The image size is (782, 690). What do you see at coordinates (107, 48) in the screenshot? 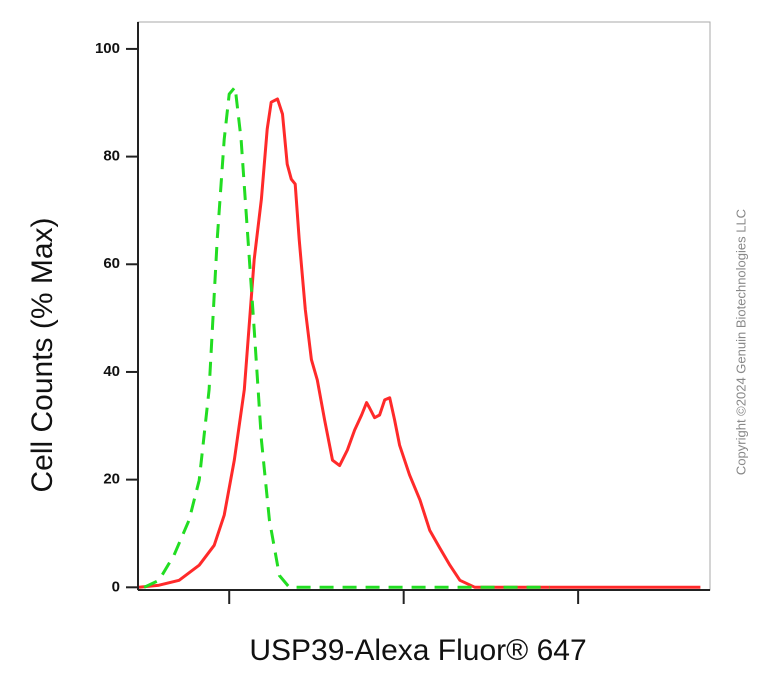
I see `y-tick-label: 100` at bounding box center [107, 48].